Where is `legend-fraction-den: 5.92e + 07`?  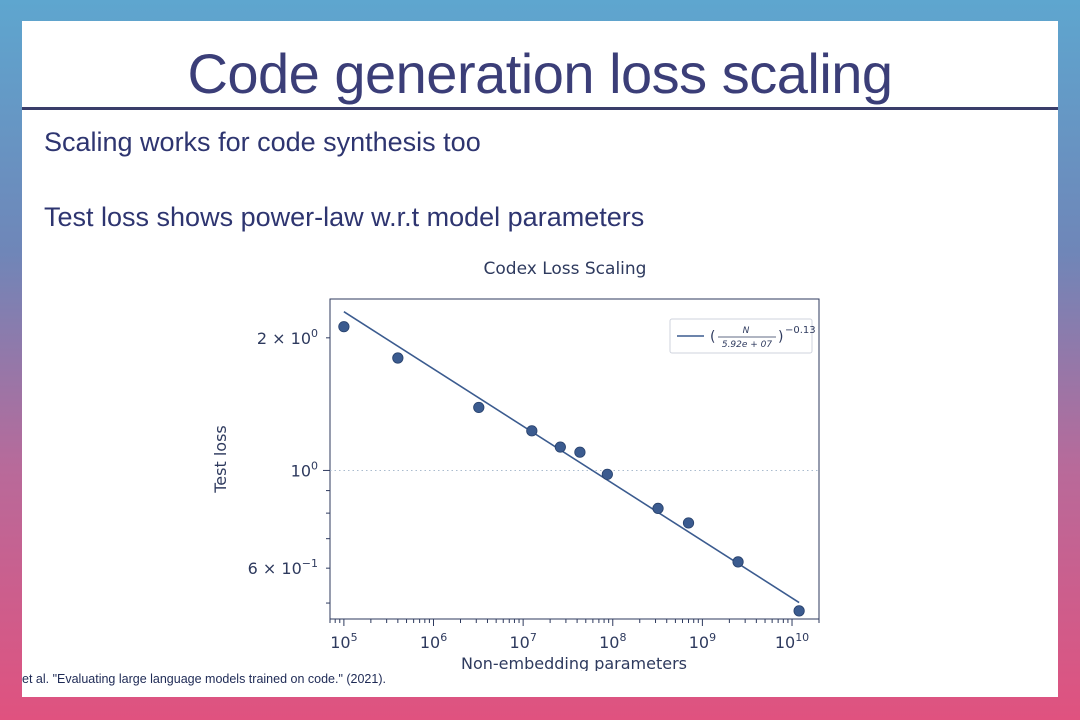
legend-fraction-den: 5.92e + 07 is located at coordinates (747, 345).